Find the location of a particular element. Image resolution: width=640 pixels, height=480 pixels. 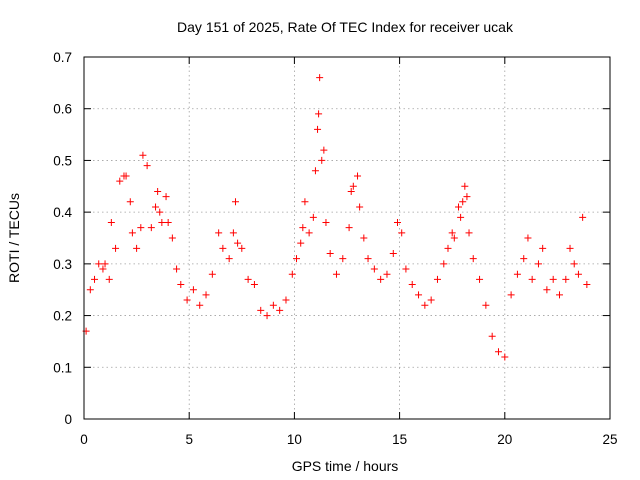

y-tick-label: 0 is located at coordinates (68, 419).